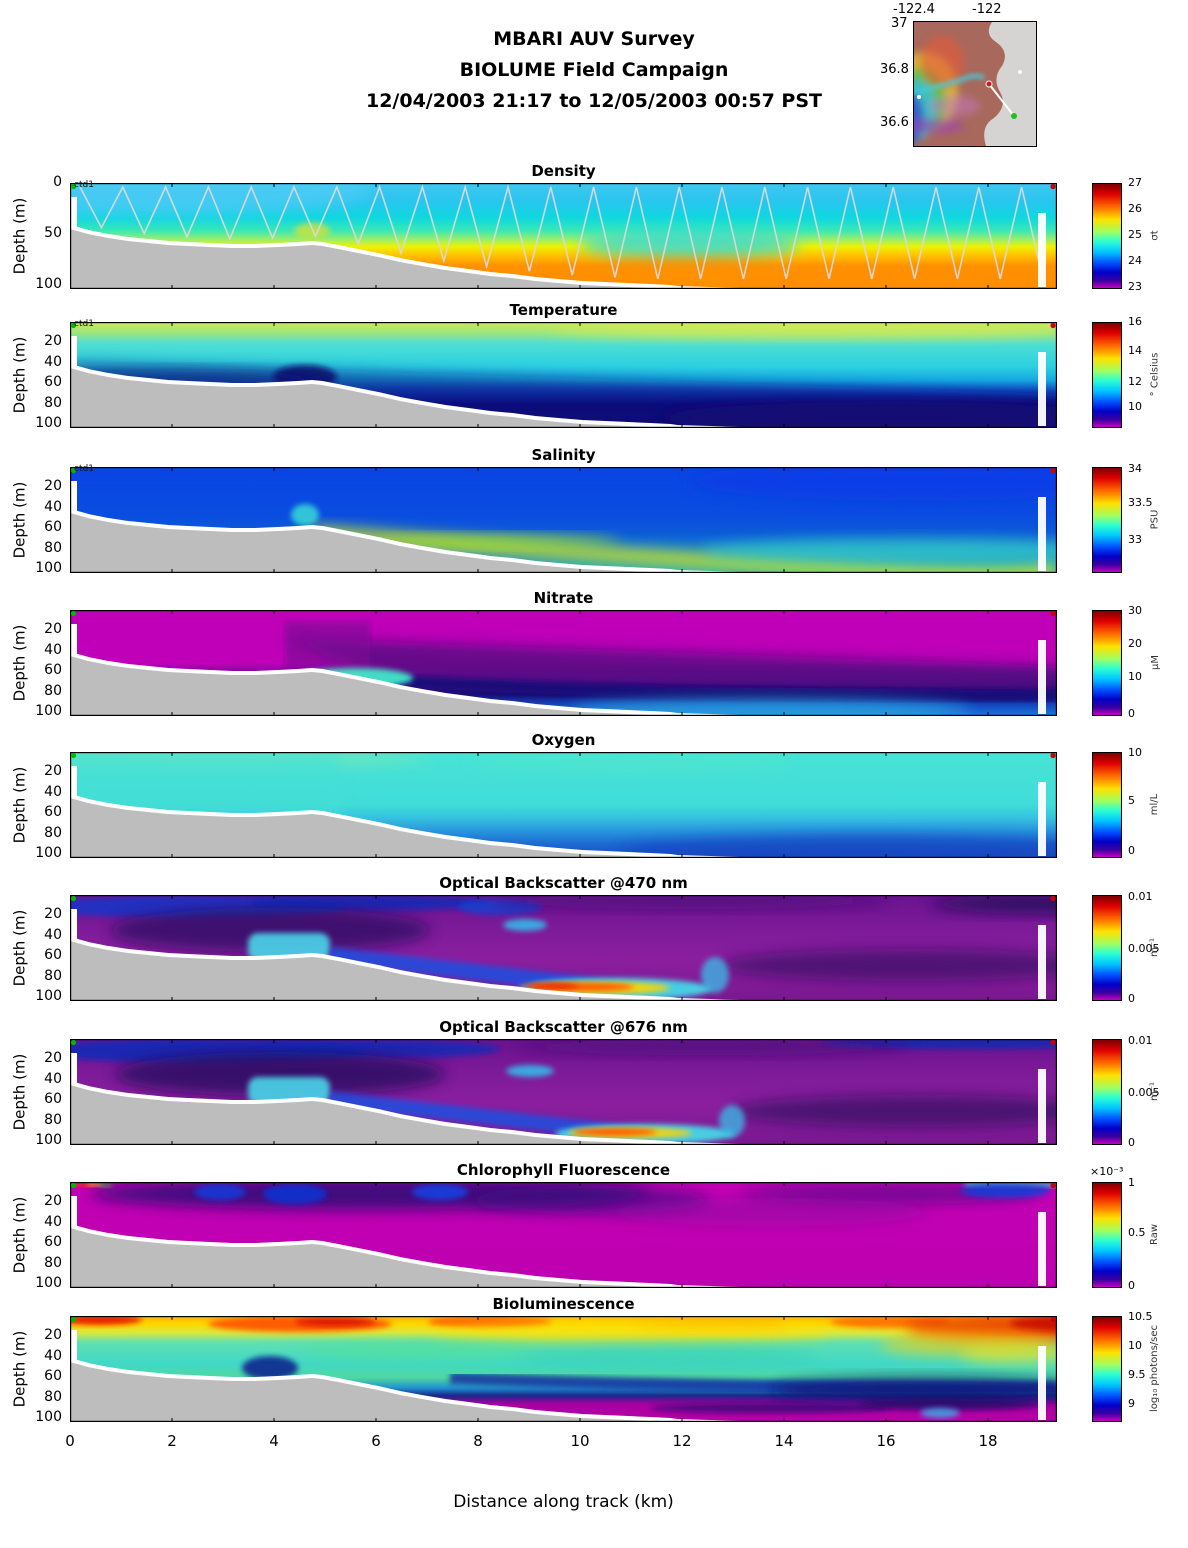 The height and width of the screenshot is (1548, 1188). Describe the element at coordinates (1155, 235) in the screenshot. I see `colorbar-unit: σt` at that location.